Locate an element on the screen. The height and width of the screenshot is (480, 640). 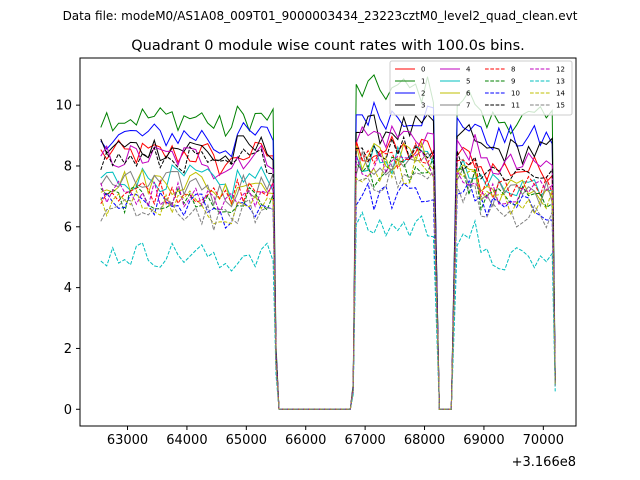
y-tick-label: 10 is located at coordinates (63, 106).